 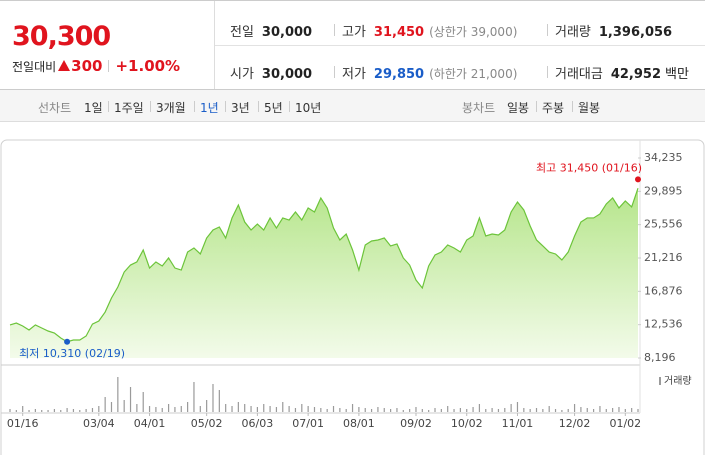 What do you see at coordinates (287, 32) in the screenshot?
I see `stat-value: 30,000` at bounding box center [287, 32].